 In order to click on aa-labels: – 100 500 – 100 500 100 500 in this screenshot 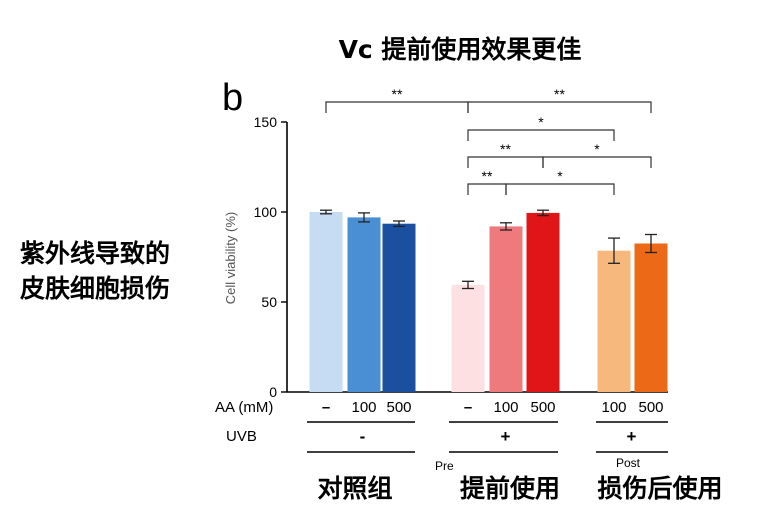, I will do `click(487, 411)`.